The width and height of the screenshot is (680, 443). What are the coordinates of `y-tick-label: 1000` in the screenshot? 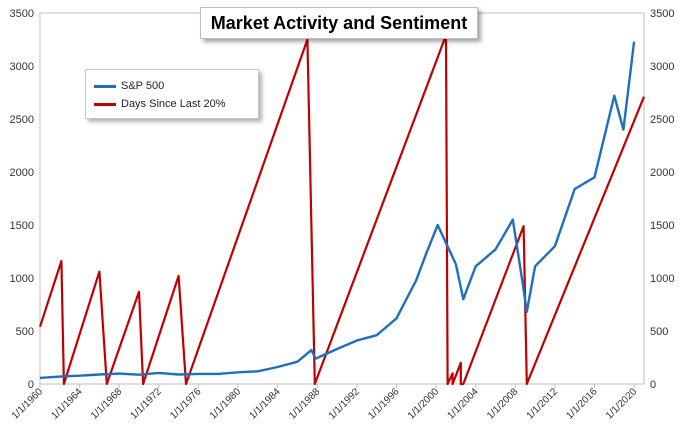 It's located at (22, 279).